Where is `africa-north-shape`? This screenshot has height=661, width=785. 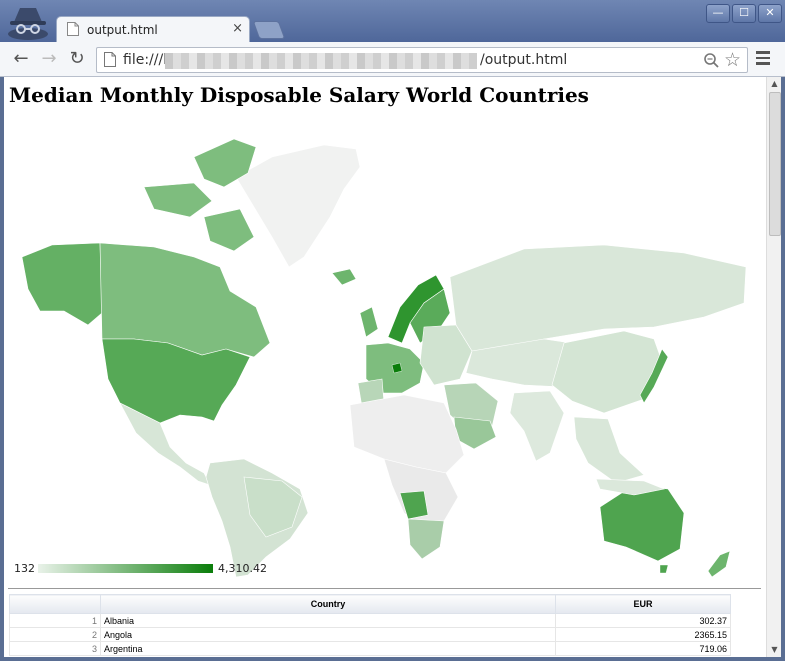 africa-north-shape is located at coordinates (407, 434).